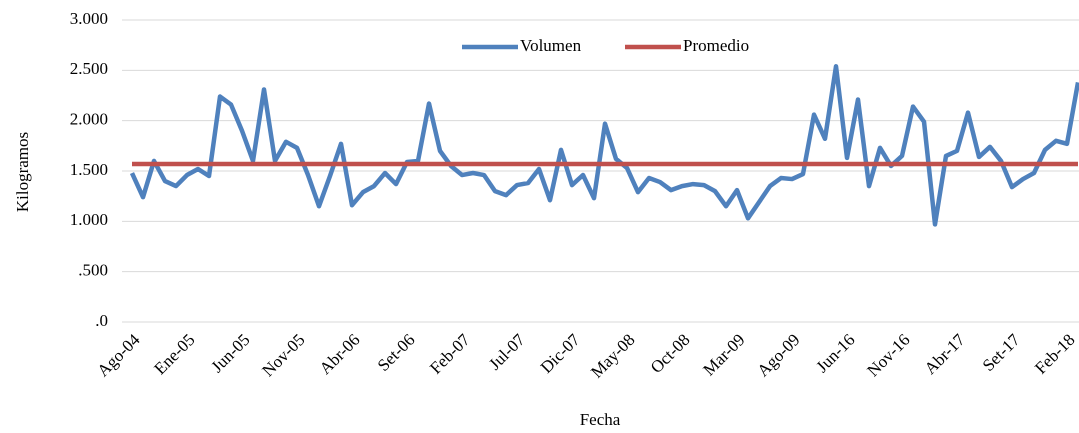 The width and height of the screenshot is (1079, 433). What do you see at coordinates (174, 354) in the screenshot?
I see `x-tick-label: Ene-05` at bounding box center [174, 354].